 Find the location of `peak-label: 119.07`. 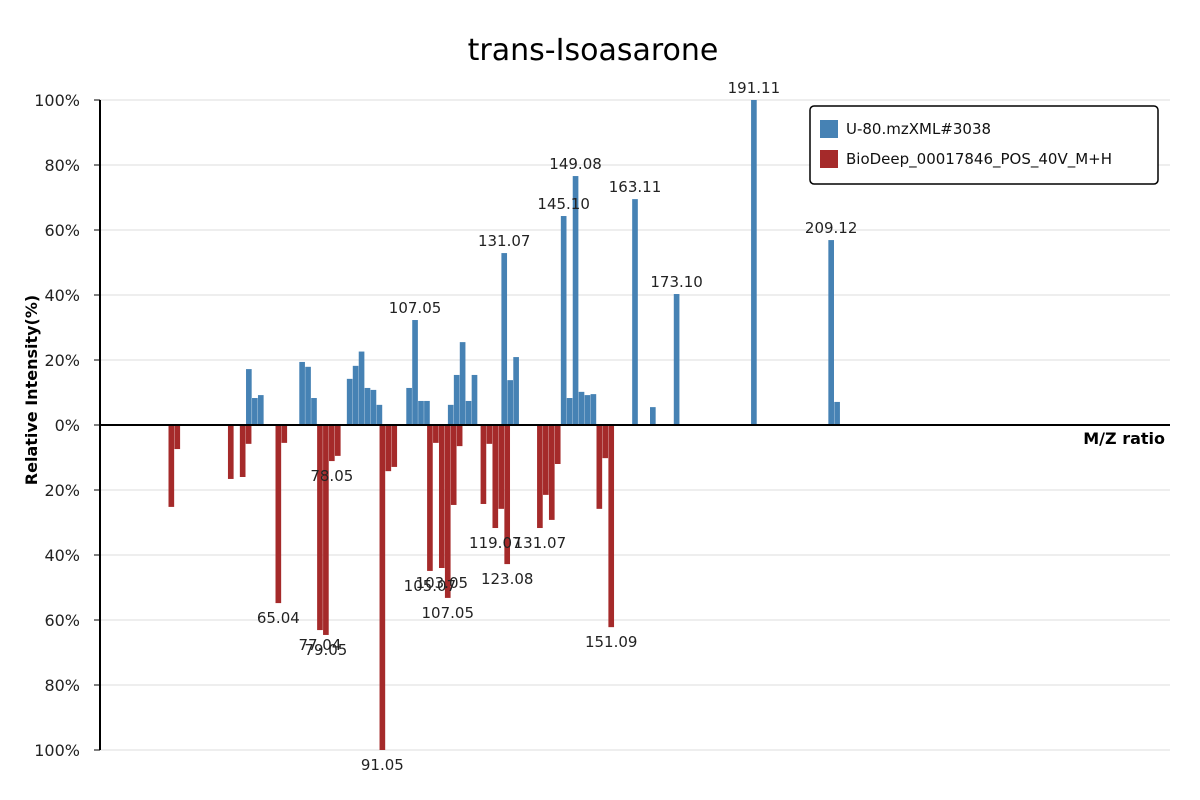

peak-label: 119.07 is located at coordinates (495, 543).